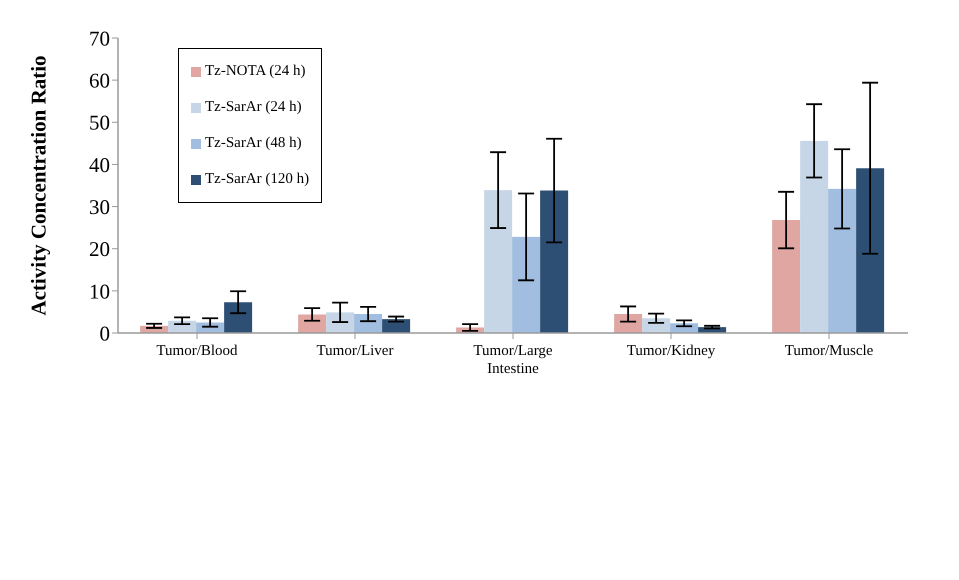  What do you see at coordinates (253, 143) in the screenshot?
I see `legend-label: Tz-SarAr (48 h)` at bounding box center [253, 143].